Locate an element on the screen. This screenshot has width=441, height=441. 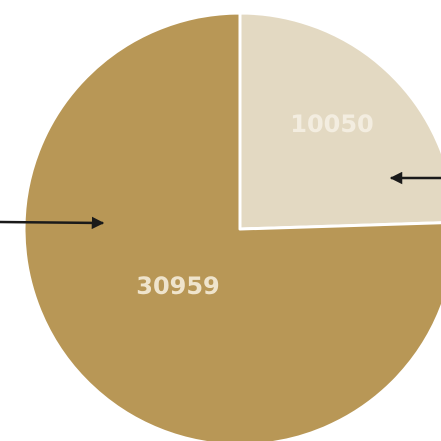
callout-arrow-left is located at coordinates (52, 223).